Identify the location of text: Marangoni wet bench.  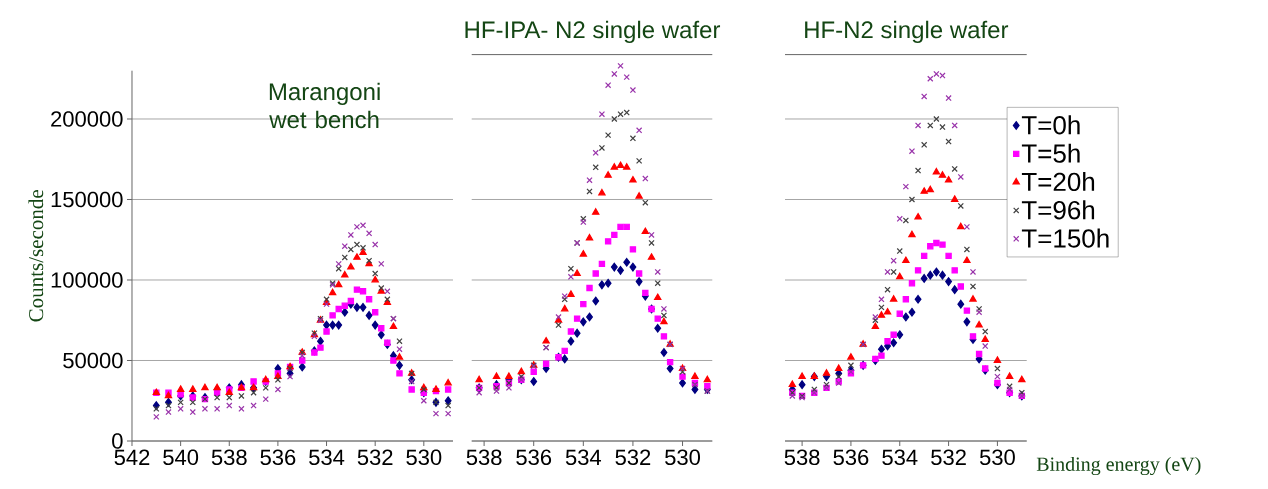
(324, 105).